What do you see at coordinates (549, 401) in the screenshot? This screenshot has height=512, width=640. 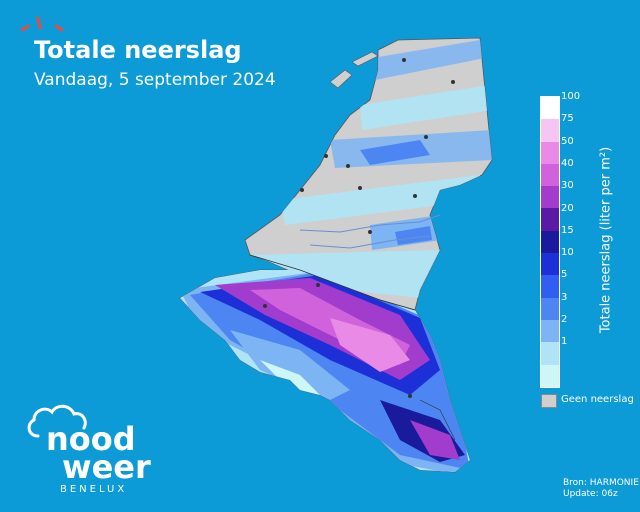 I see `no-precip-swatch` at bounding box center [549, 401].